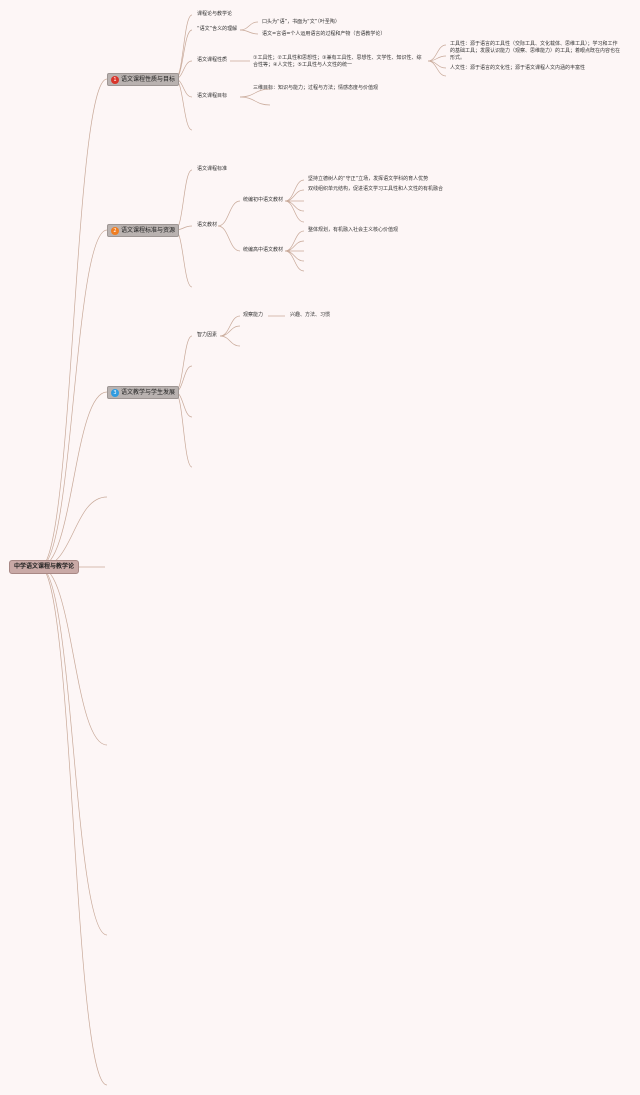 The image size is (640, 1095). What do you see at coordinates (207, 225) in the screenshot?
I see `node-textbook: 语文教材` at bounding box center [207, 225].